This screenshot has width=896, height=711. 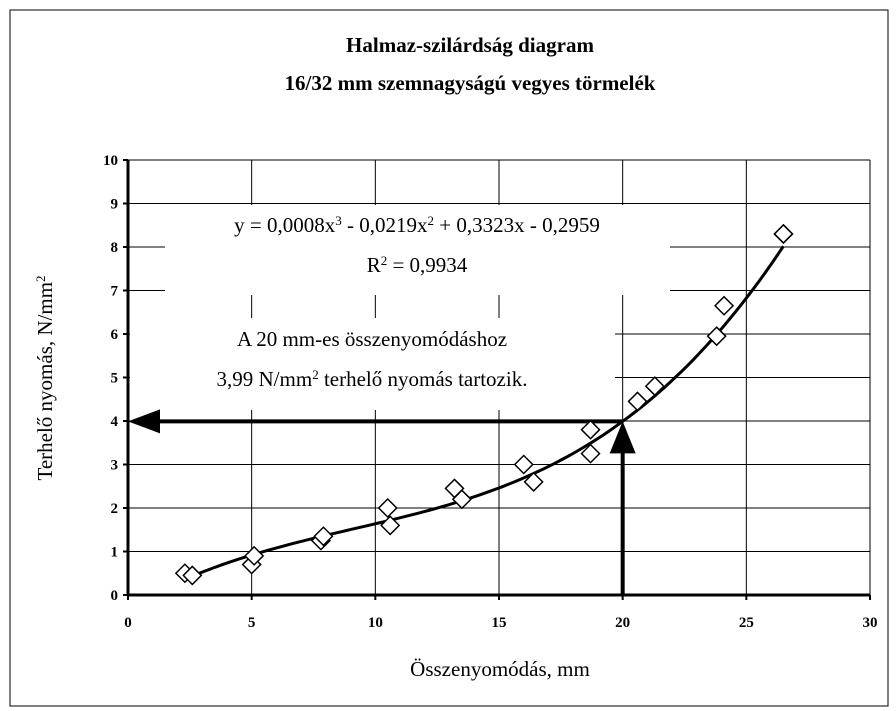 I want to click on y-tick-label: 4, so click(x=115, y=422).